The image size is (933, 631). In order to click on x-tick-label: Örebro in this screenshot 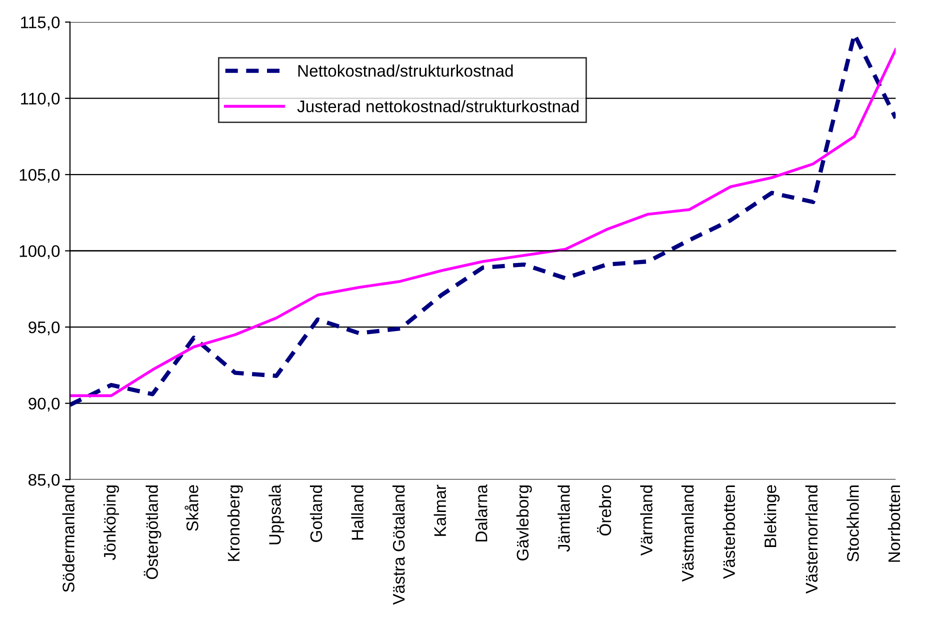, I will do `click(604, 510)`.